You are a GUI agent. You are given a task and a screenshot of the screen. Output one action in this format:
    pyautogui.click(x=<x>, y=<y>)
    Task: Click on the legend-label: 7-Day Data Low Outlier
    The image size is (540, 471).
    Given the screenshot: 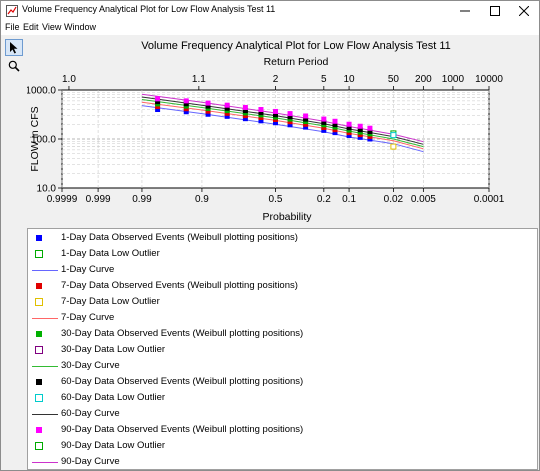 What is the action you would take?
    pyautogui.click(x=110, y=301)
    